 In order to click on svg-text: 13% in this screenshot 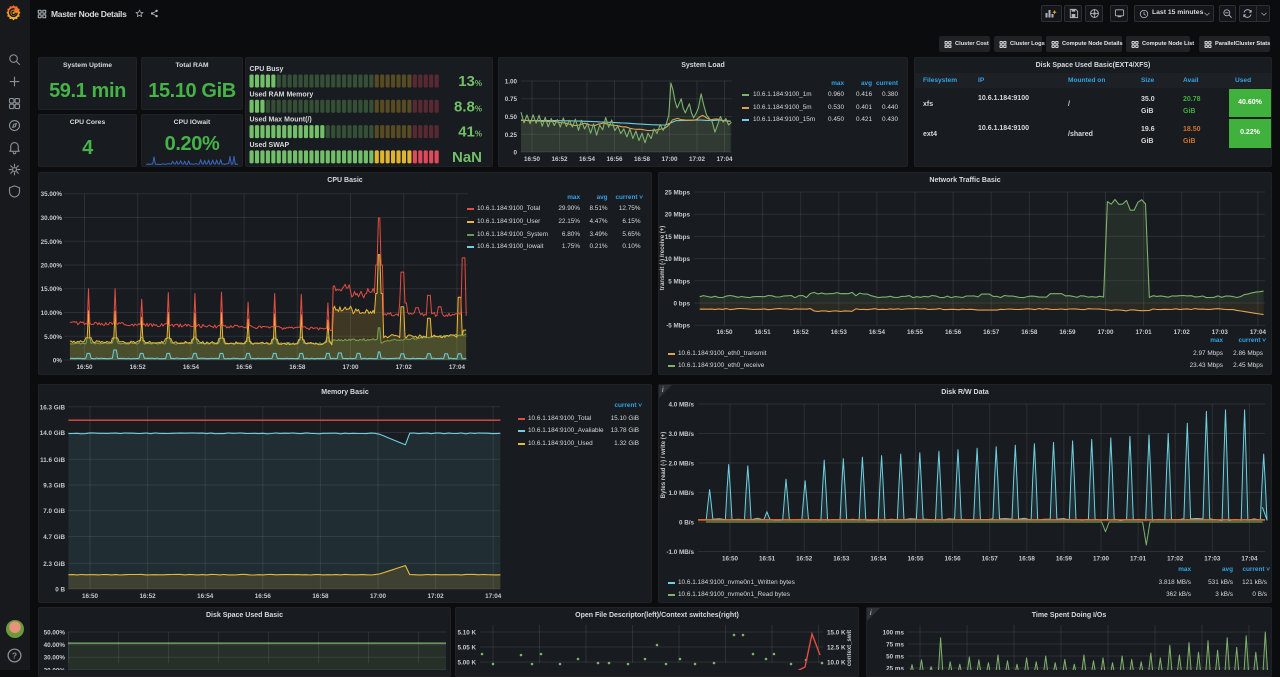, I will do `click(470, 81)`.